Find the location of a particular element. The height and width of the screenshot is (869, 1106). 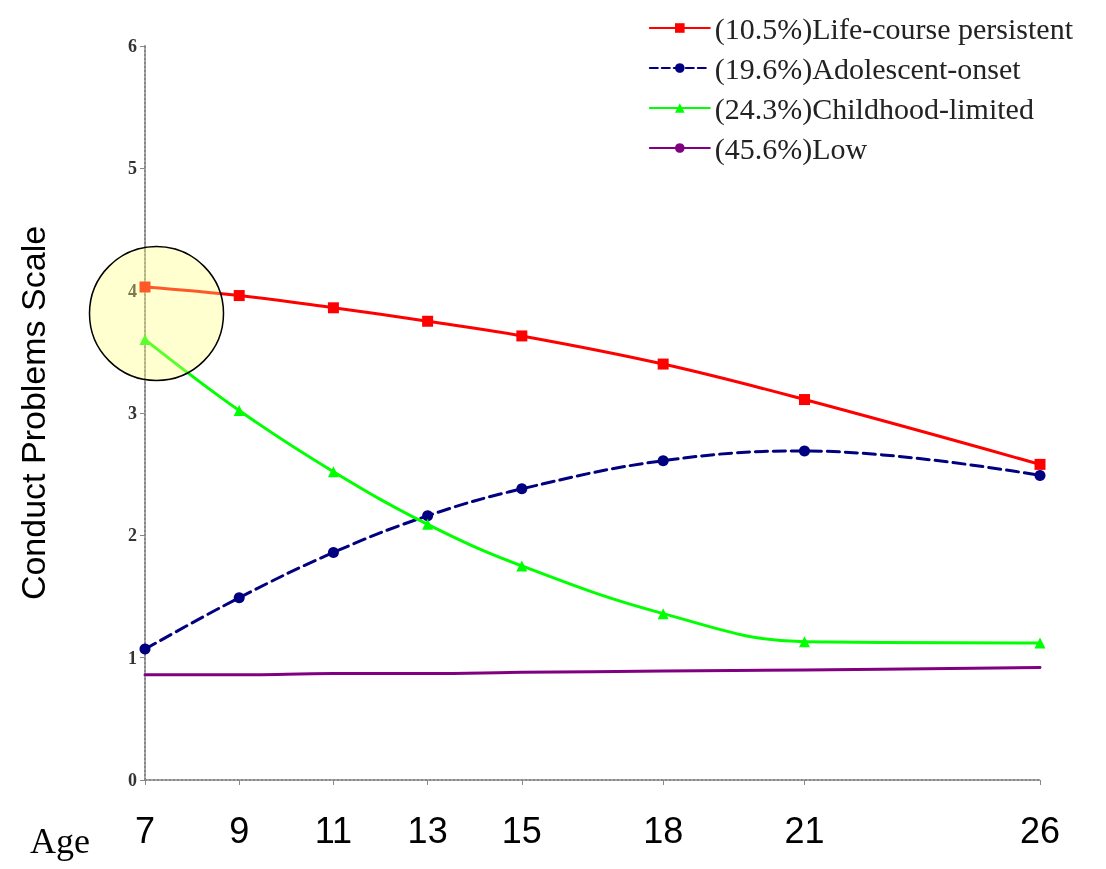

x-tick-label: 11 is located at coordinates (333, 830).